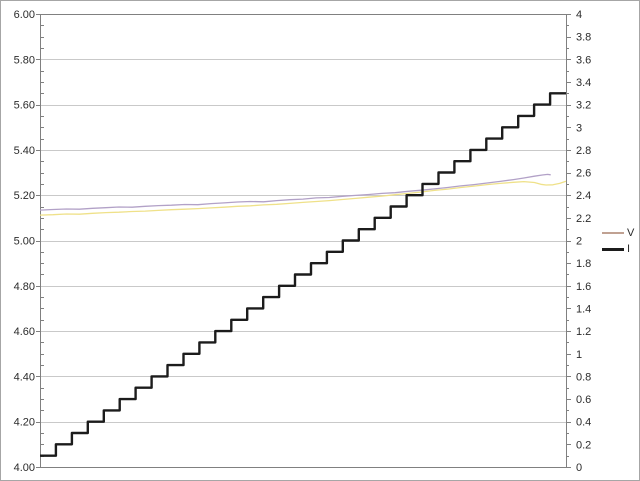  I want to click on right-axis-label: 2.4, so click(583, 196).